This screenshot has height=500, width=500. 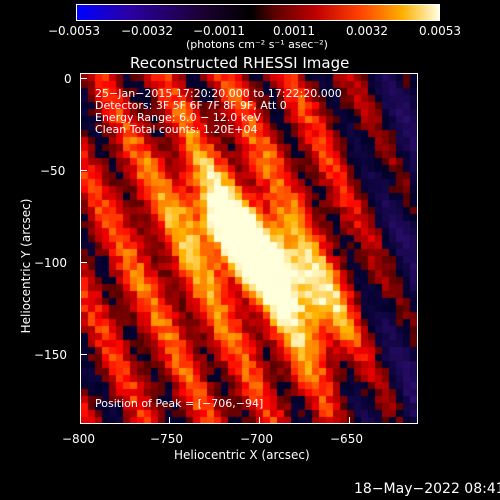 What do you see at coordinates (346, 439) in the screenshot?
I see `x-tick-label: −650` at bounding box center [346, 439].